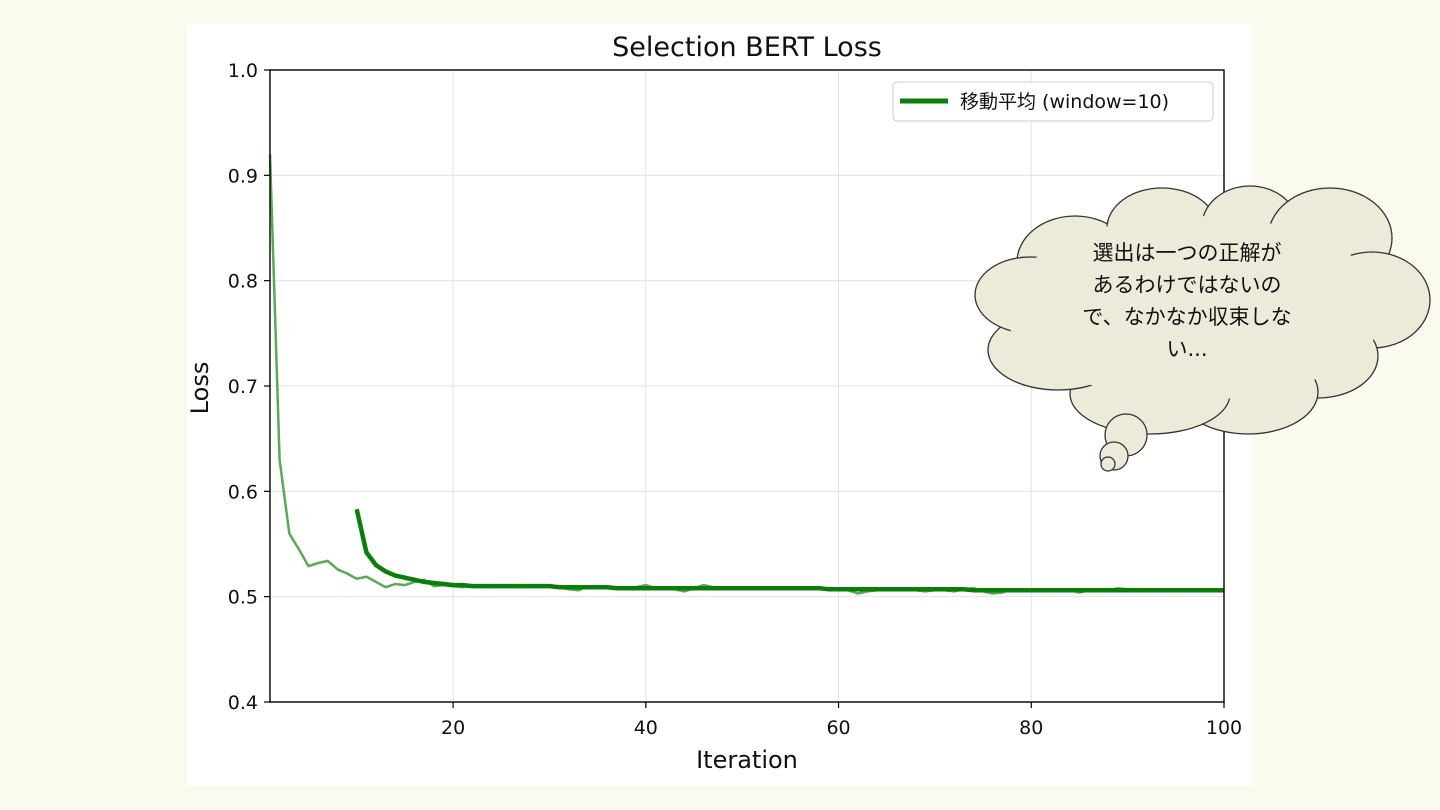 This screenshot has width=1440, height=810. What do you see at coordinates (747, 760) in the screenshot?
I see `x-axis-label: Iteration` at bounding box center [747, 760].